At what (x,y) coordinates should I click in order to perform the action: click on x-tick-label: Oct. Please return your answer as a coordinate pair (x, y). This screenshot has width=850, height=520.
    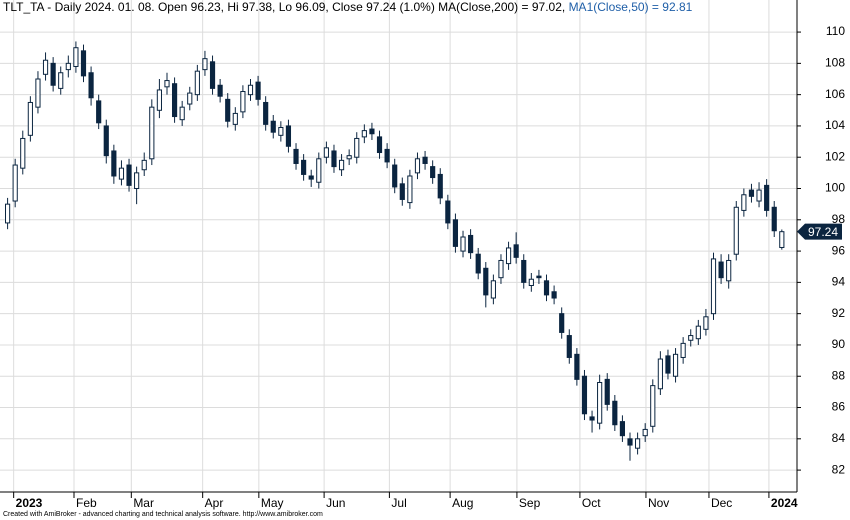
    Looking at the image, I should click on (591, 503).